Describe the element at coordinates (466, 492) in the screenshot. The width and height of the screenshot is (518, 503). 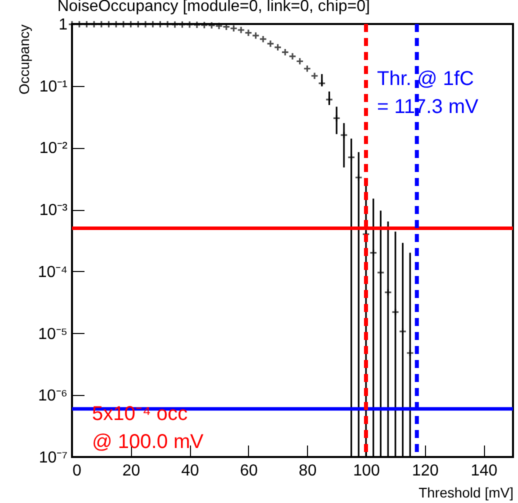
I see `x-axis-title: Threshold [mV]` at that location.